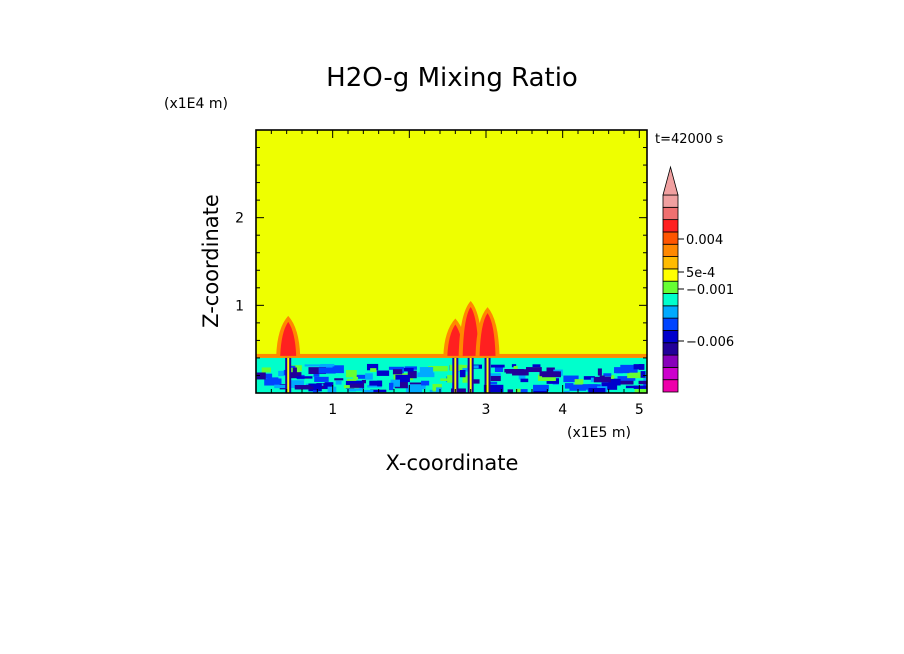  Describe the element at coordinates (451, 346) in the screenshot. I see `field-layer` at that location.